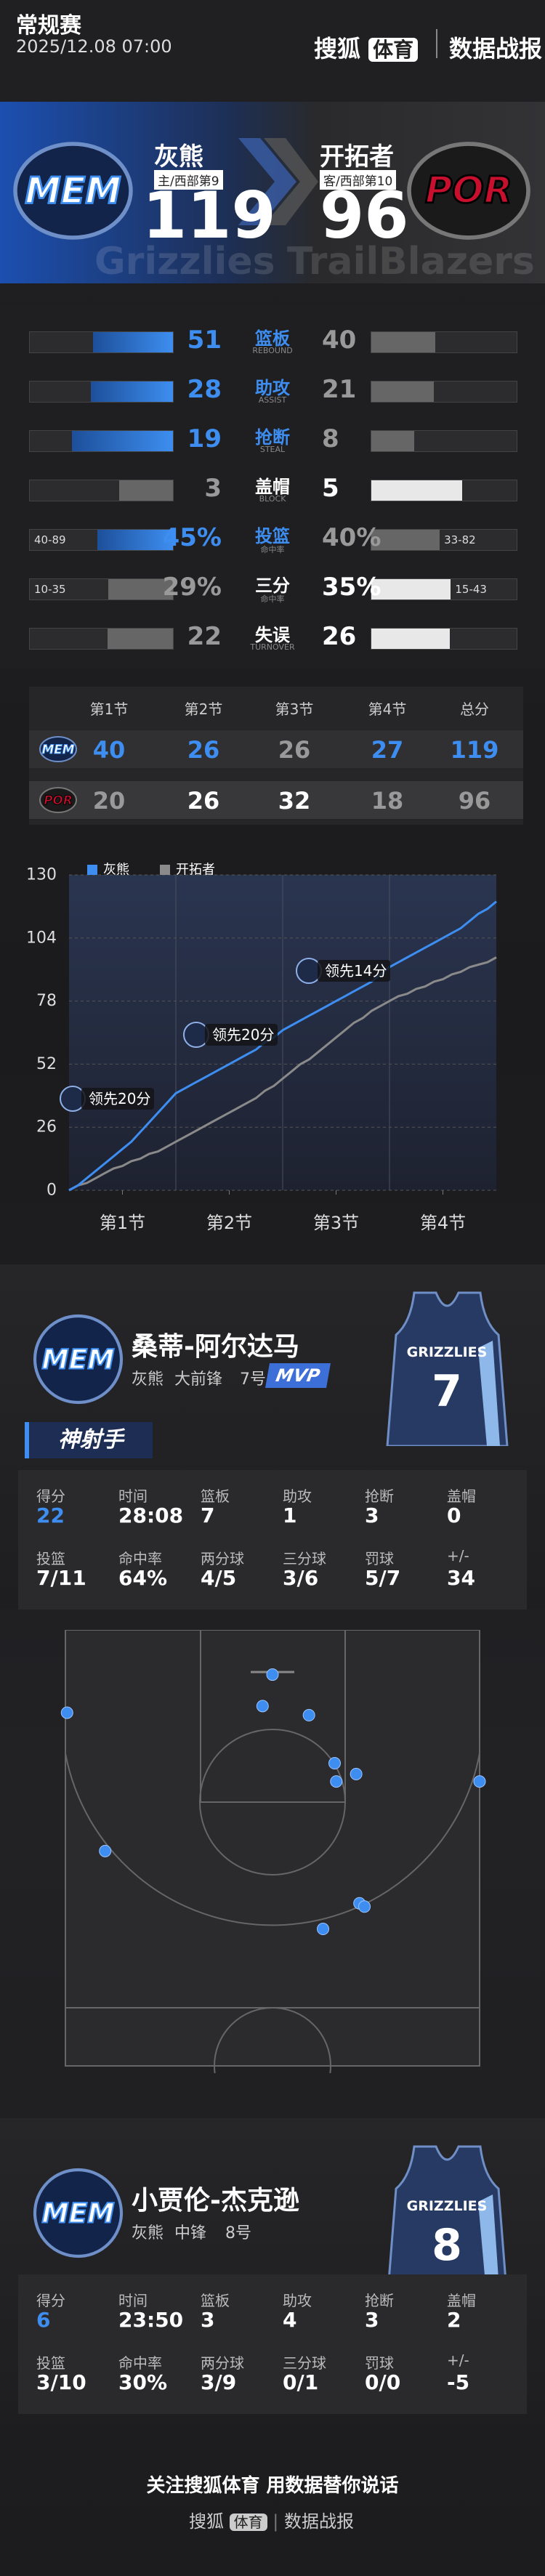 Image resolution: width=545 pixels, height=2576 pixels. What do you see at coordinates (475, 709) in the screenshot?
I see `quarter-header: 总分` at bounding box center [475, 709].